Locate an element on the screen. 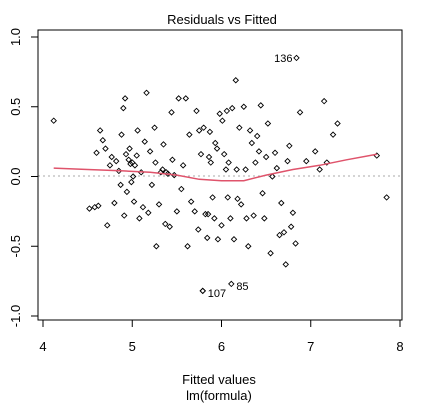 This screenshot has height=407, width=425. point-labels: 136 107 85 is located at coordinates (250, 176).